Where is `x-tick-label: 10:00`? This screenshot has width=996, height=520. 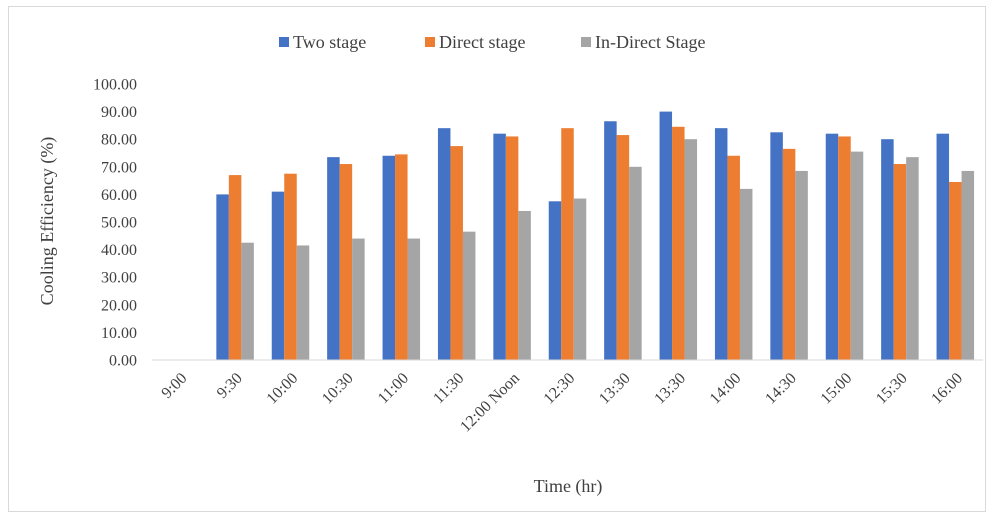
x-tick-label: 10:00 is located at coordinates (283, 389).